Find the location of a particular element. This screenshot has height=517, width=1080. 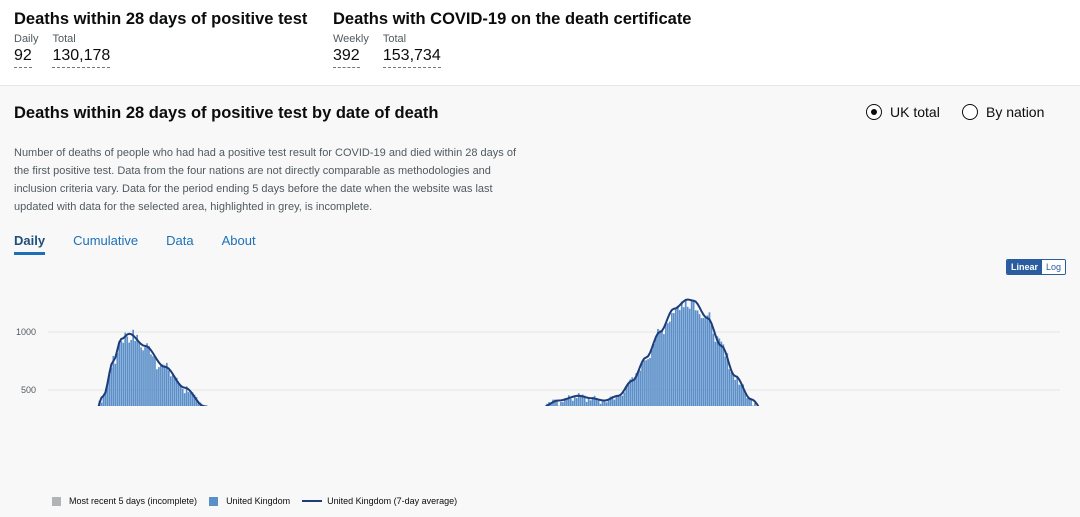

daily-value: 92 is located at coordinates (23, 57).